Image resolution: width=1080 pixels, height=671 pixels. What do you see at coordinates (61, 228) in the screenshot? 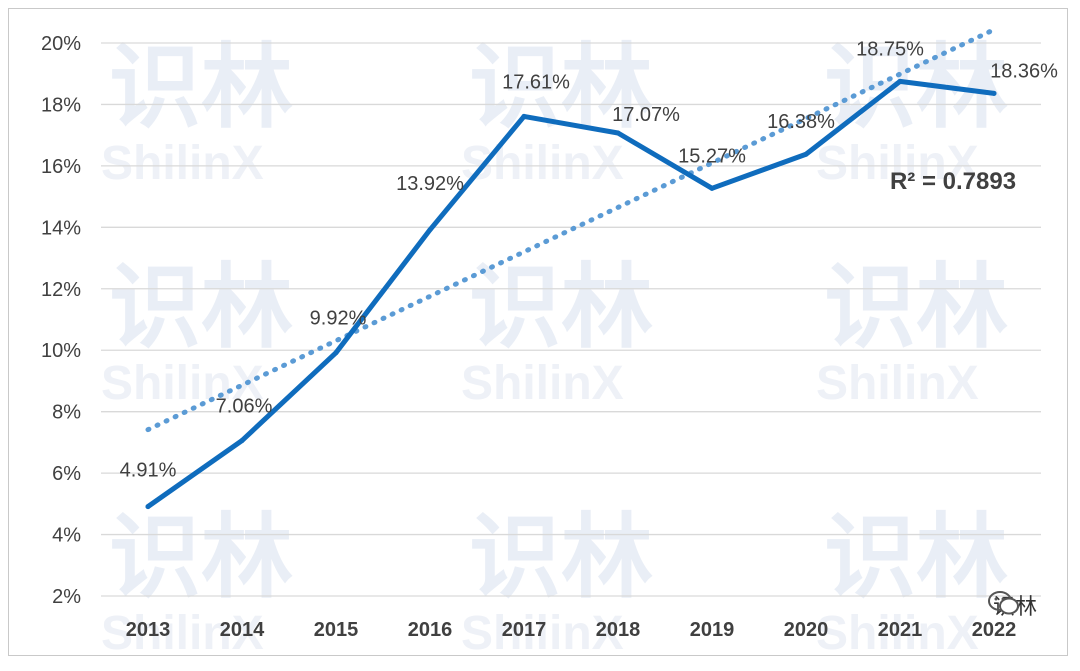
I see `y-tick-label: 14%` at bounding box center [61, 228].